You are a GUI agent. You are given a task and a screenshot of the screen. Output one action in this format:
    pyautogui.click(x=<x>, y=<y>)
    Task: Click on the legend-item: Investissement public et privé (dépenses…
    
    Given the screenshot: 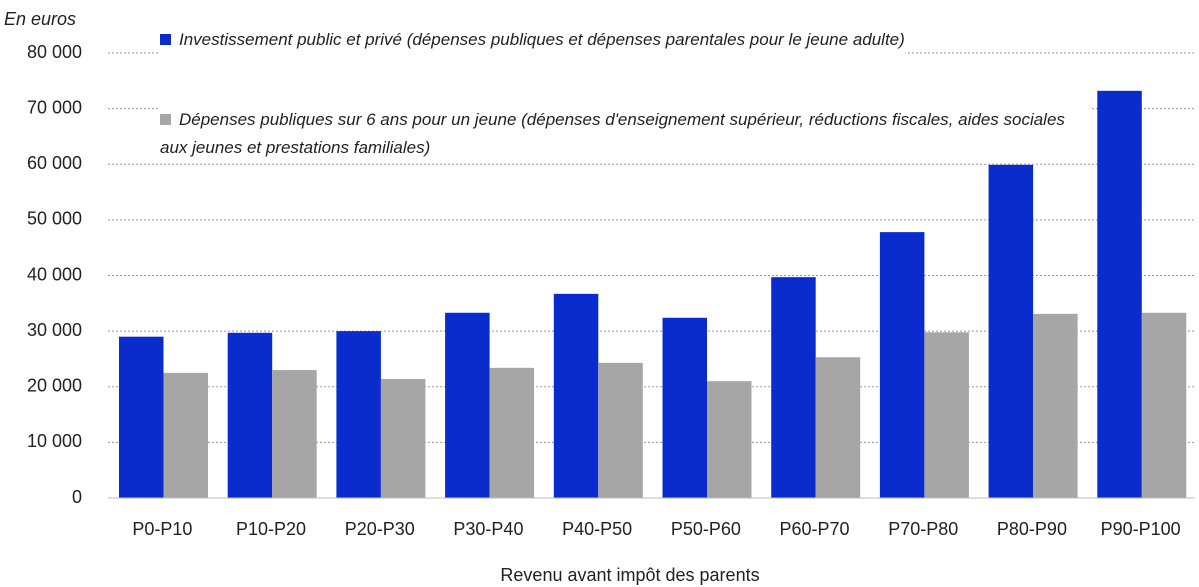 What is the action you would take?
    pyautogui.click(x=532, y=40)
    